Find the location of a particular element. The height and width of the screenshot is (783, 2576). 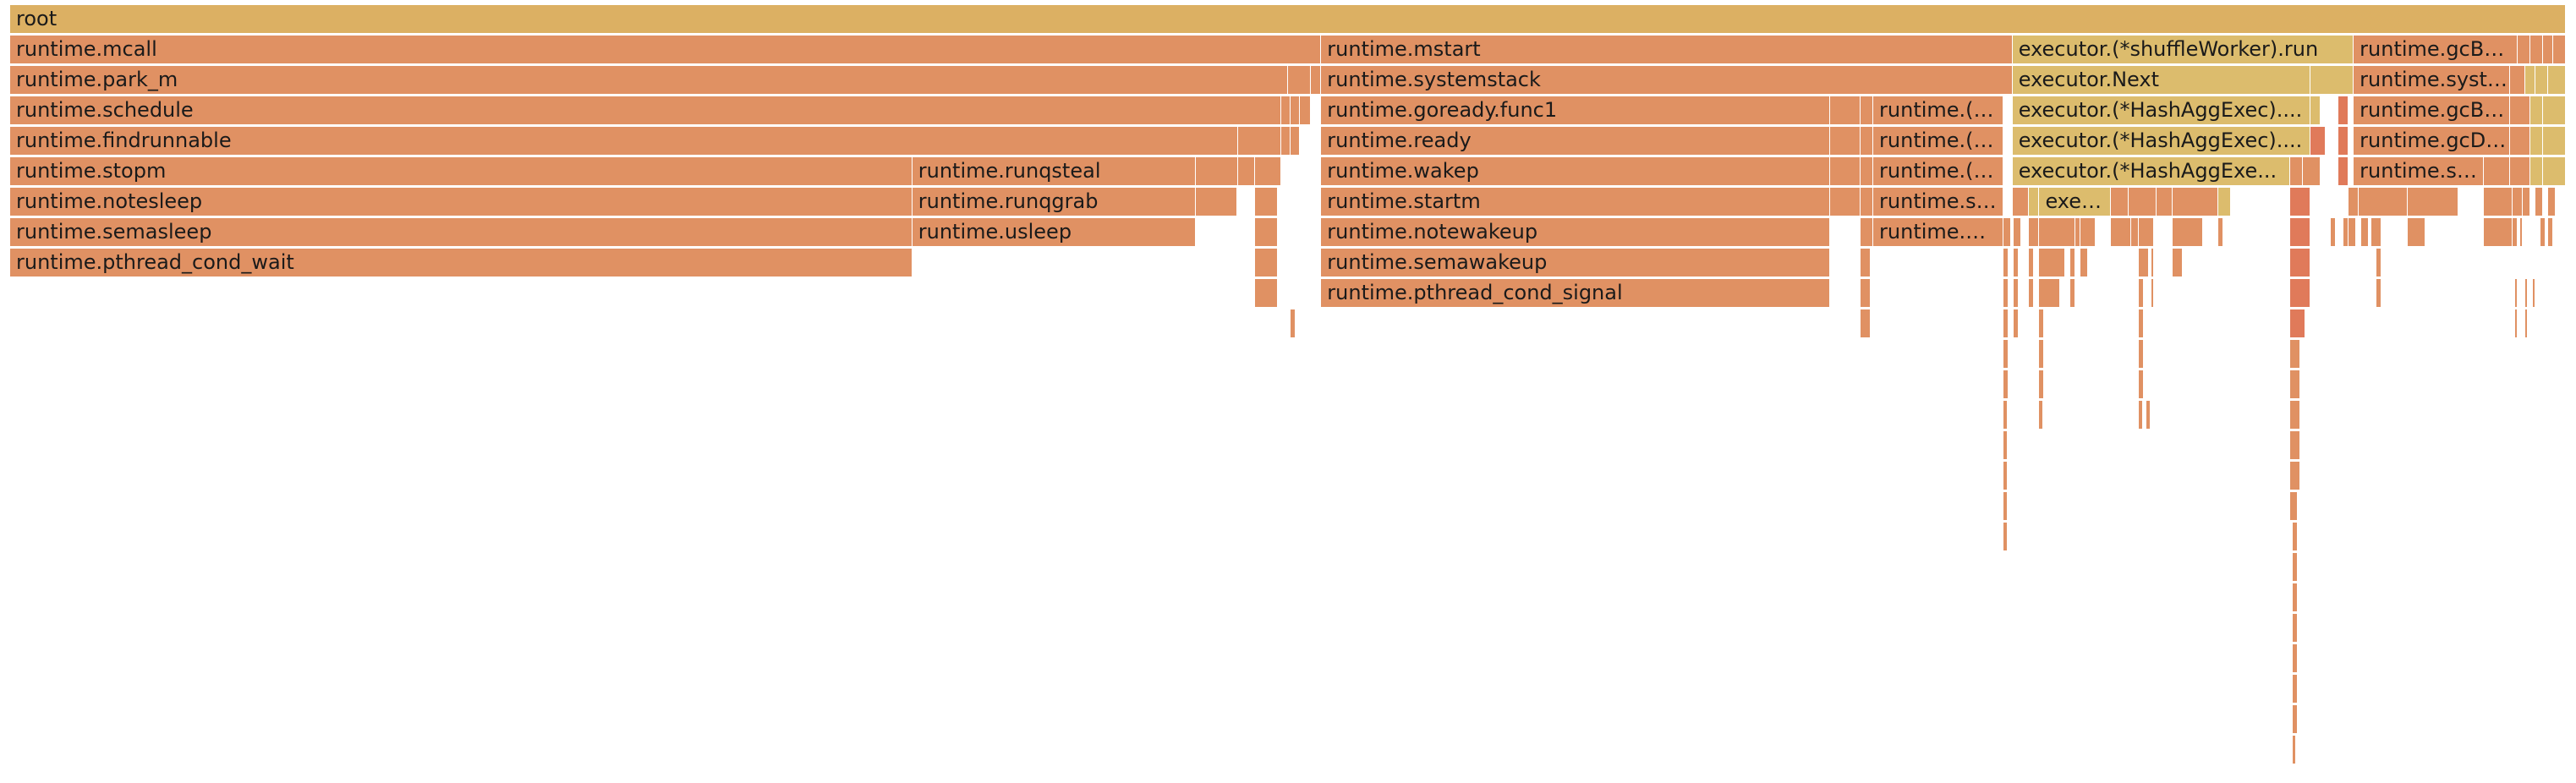

flame-frame: runtime.usleep is located at coordinates (1054, 233).